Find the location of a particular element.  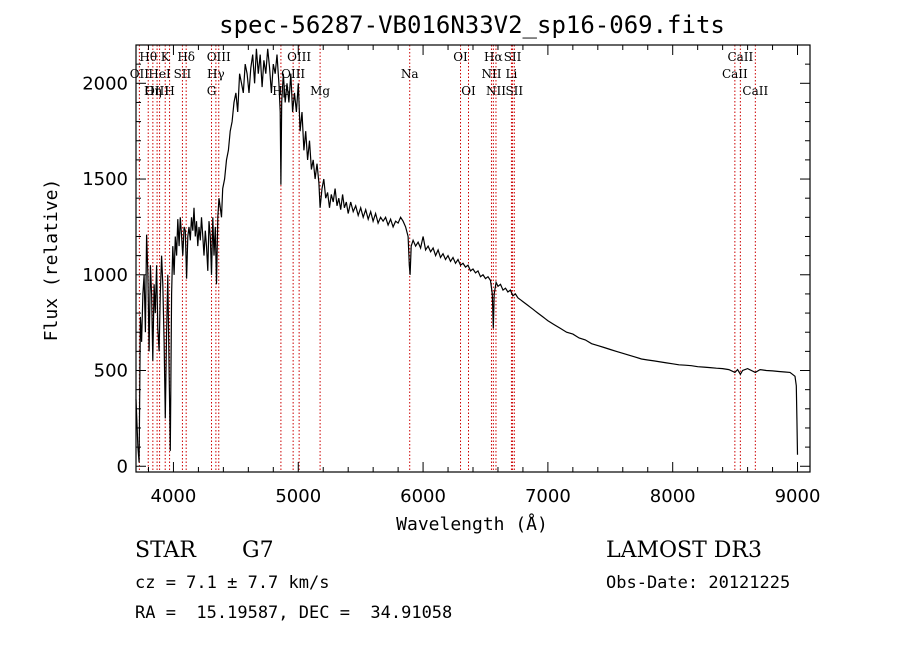

line-label-11: G is located at coordinates (212, 91).